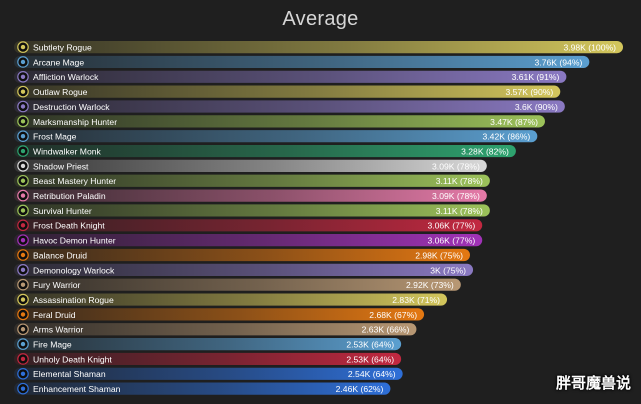 The height and width of the screenshot is (404, 641). Describe the element at coordinates (23, 284) in the screenshot. I see `axe-icon` at that location.